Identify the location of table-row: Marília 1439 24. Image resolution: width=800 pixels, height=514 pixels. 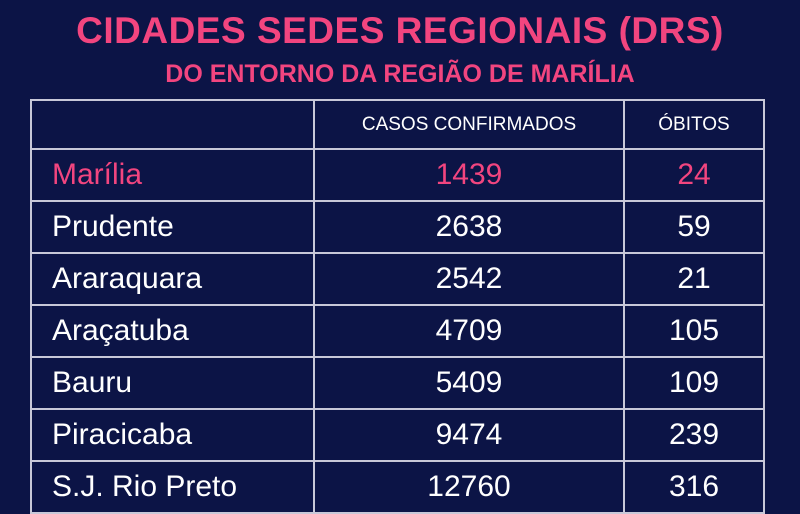
(397, 175).